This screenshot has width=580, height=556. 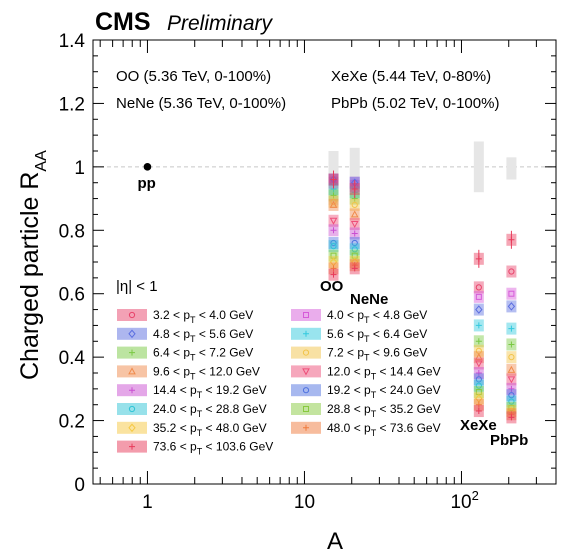 I want to click on y-tick-label: 0, so click(x=79, y=485).